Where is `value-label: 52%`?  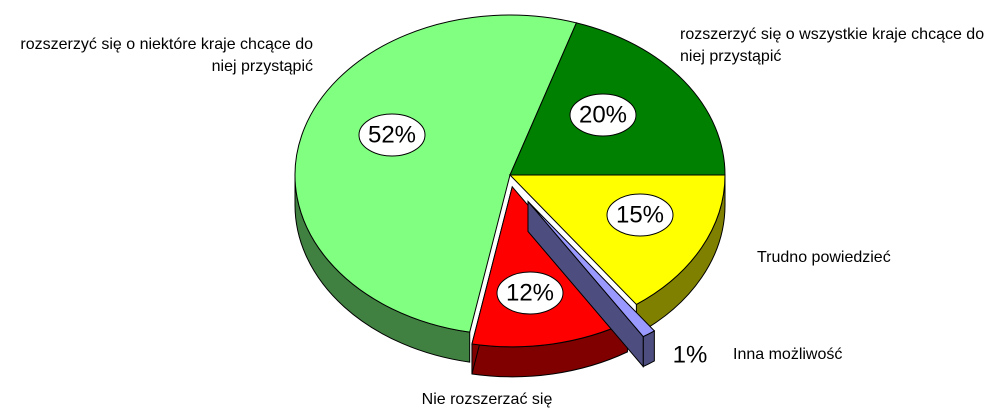 value-label: 52% is located at coordinates (392, 134).